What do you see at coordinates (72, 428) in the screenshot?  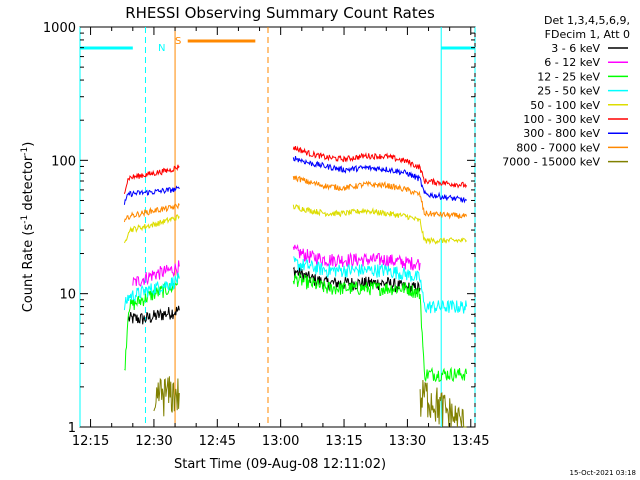 I see `y-tick-label-0: 1` at bounding box center [72, 428].